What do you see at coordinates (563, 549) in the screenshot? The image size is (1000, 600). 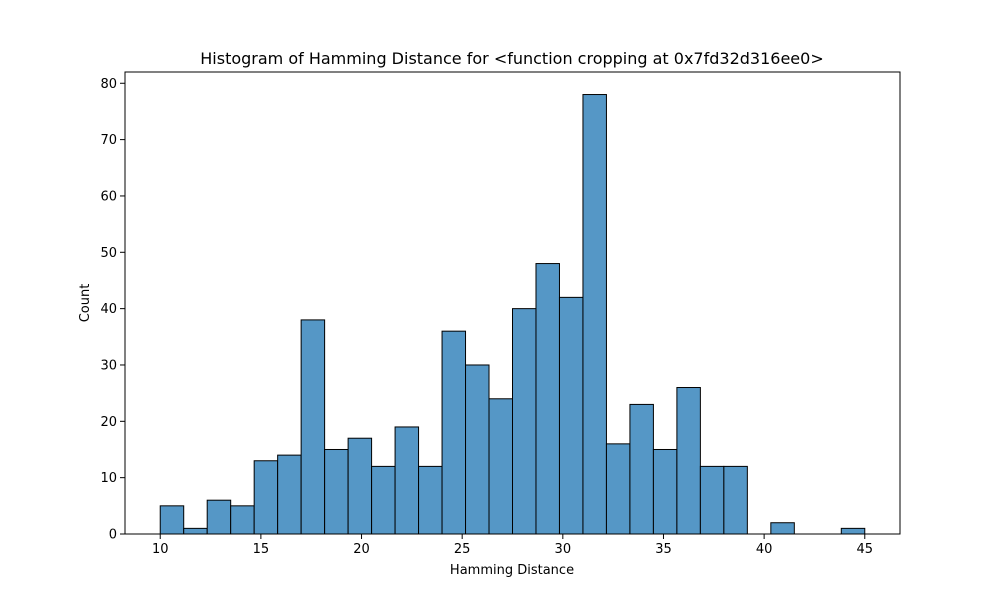 I see `x-tick-label-4: 30` at bounding box center [563, 549].